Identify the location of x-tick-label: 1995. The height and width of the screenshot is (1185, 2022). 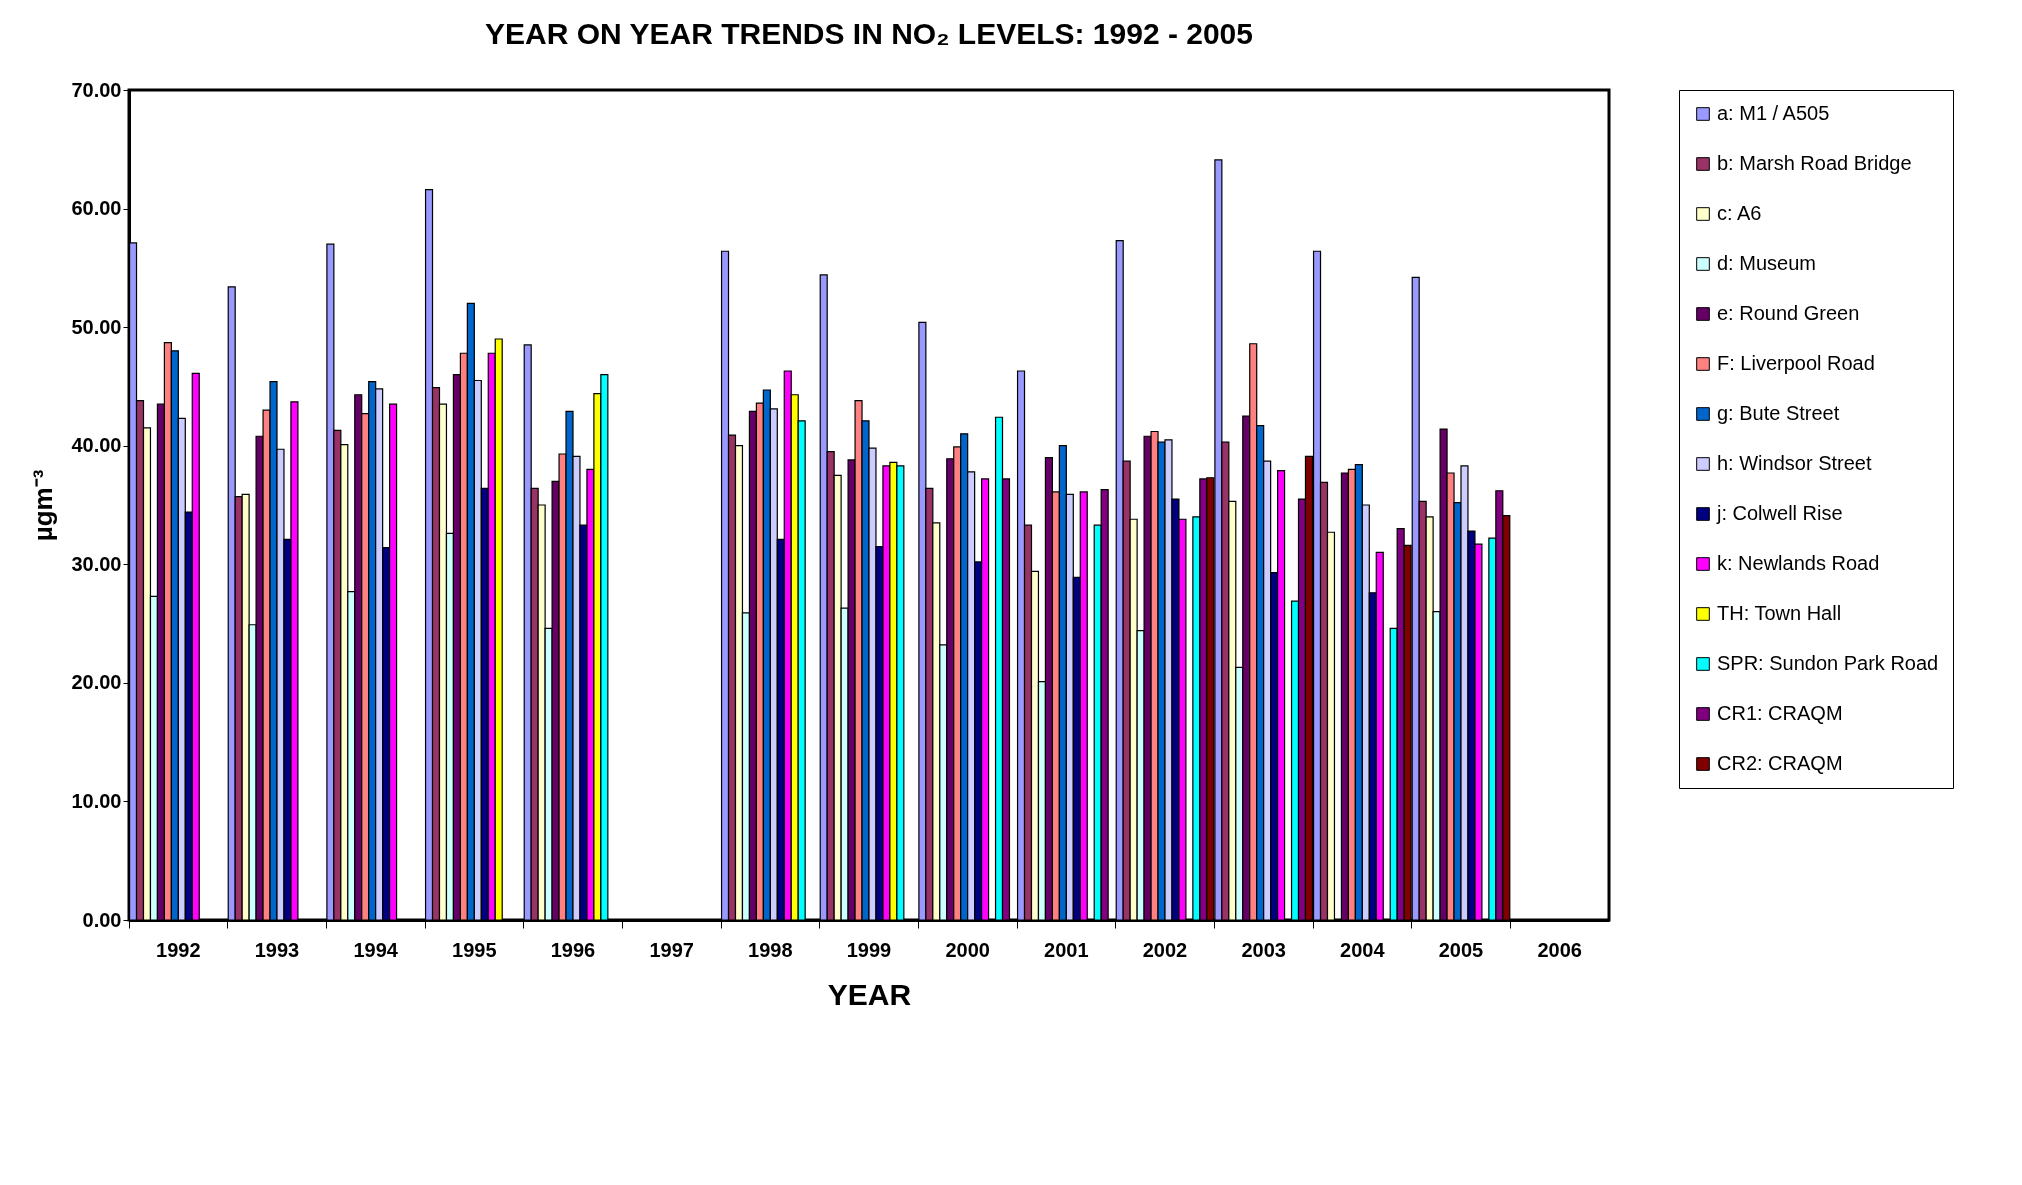
(474, 949).